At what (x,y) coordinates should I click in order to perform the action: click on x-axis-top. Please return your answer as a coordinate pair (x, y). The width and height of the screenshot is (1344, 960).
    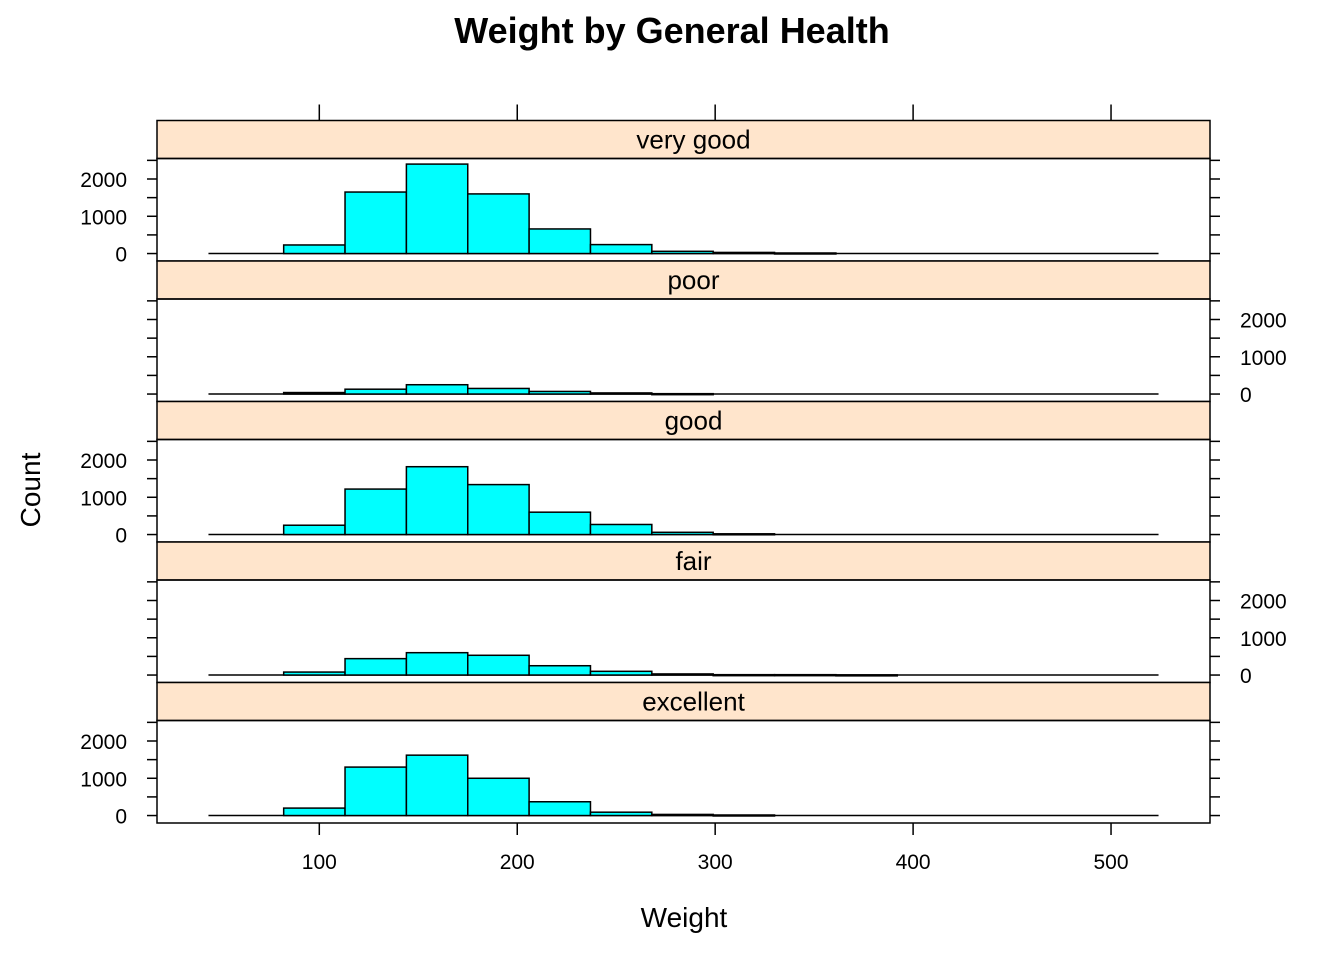
    Looking at the image, I should click on (715, 112).